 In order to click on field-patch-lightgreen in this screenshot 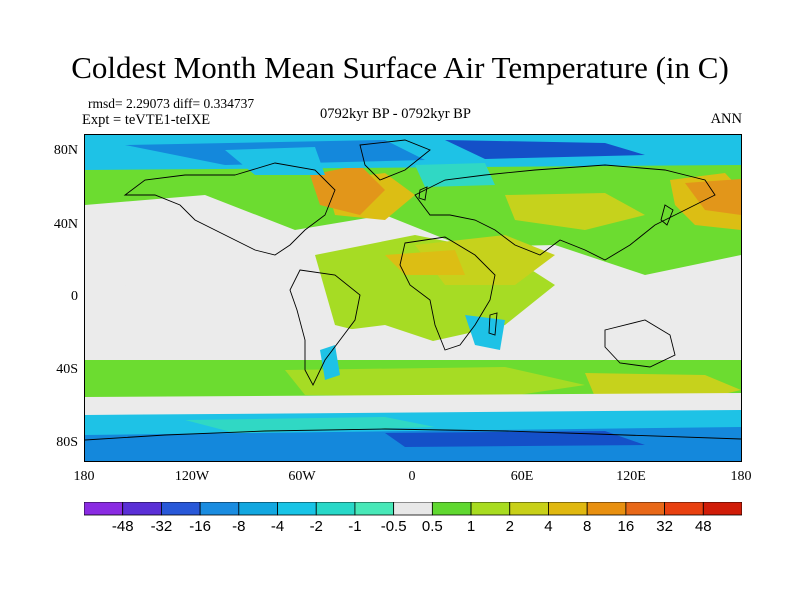, I will do `click(435, 382)`.